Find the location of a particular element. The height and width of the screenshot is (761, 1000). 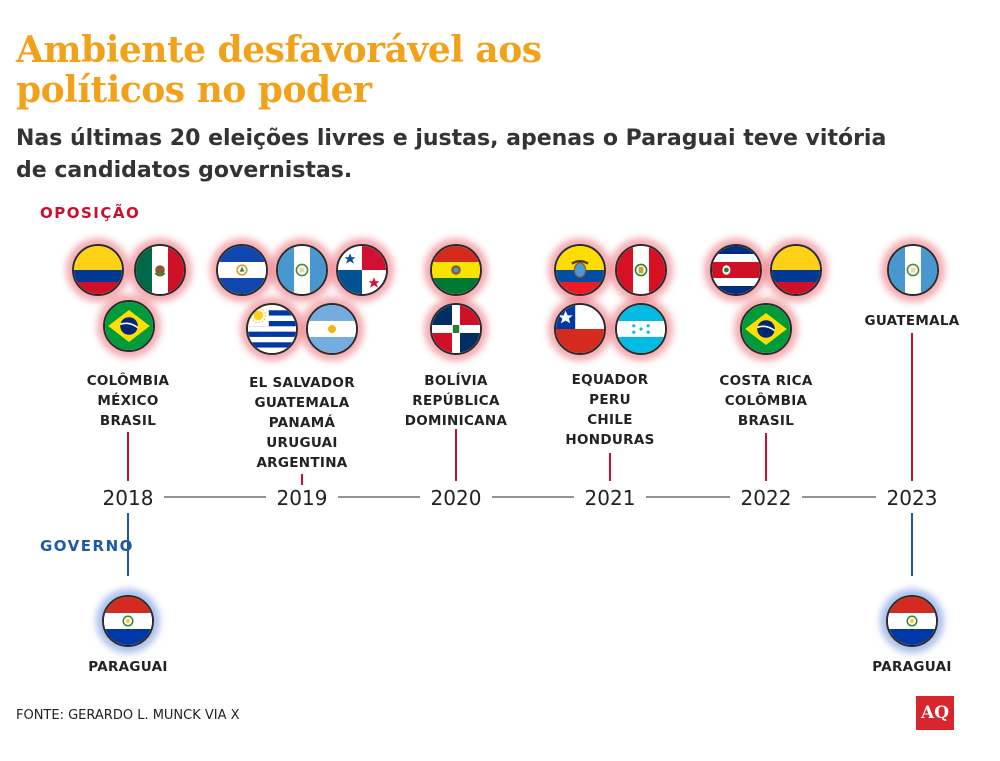

opposition-countries-2023: GUATEMALA is located at coordinates (912, 321).